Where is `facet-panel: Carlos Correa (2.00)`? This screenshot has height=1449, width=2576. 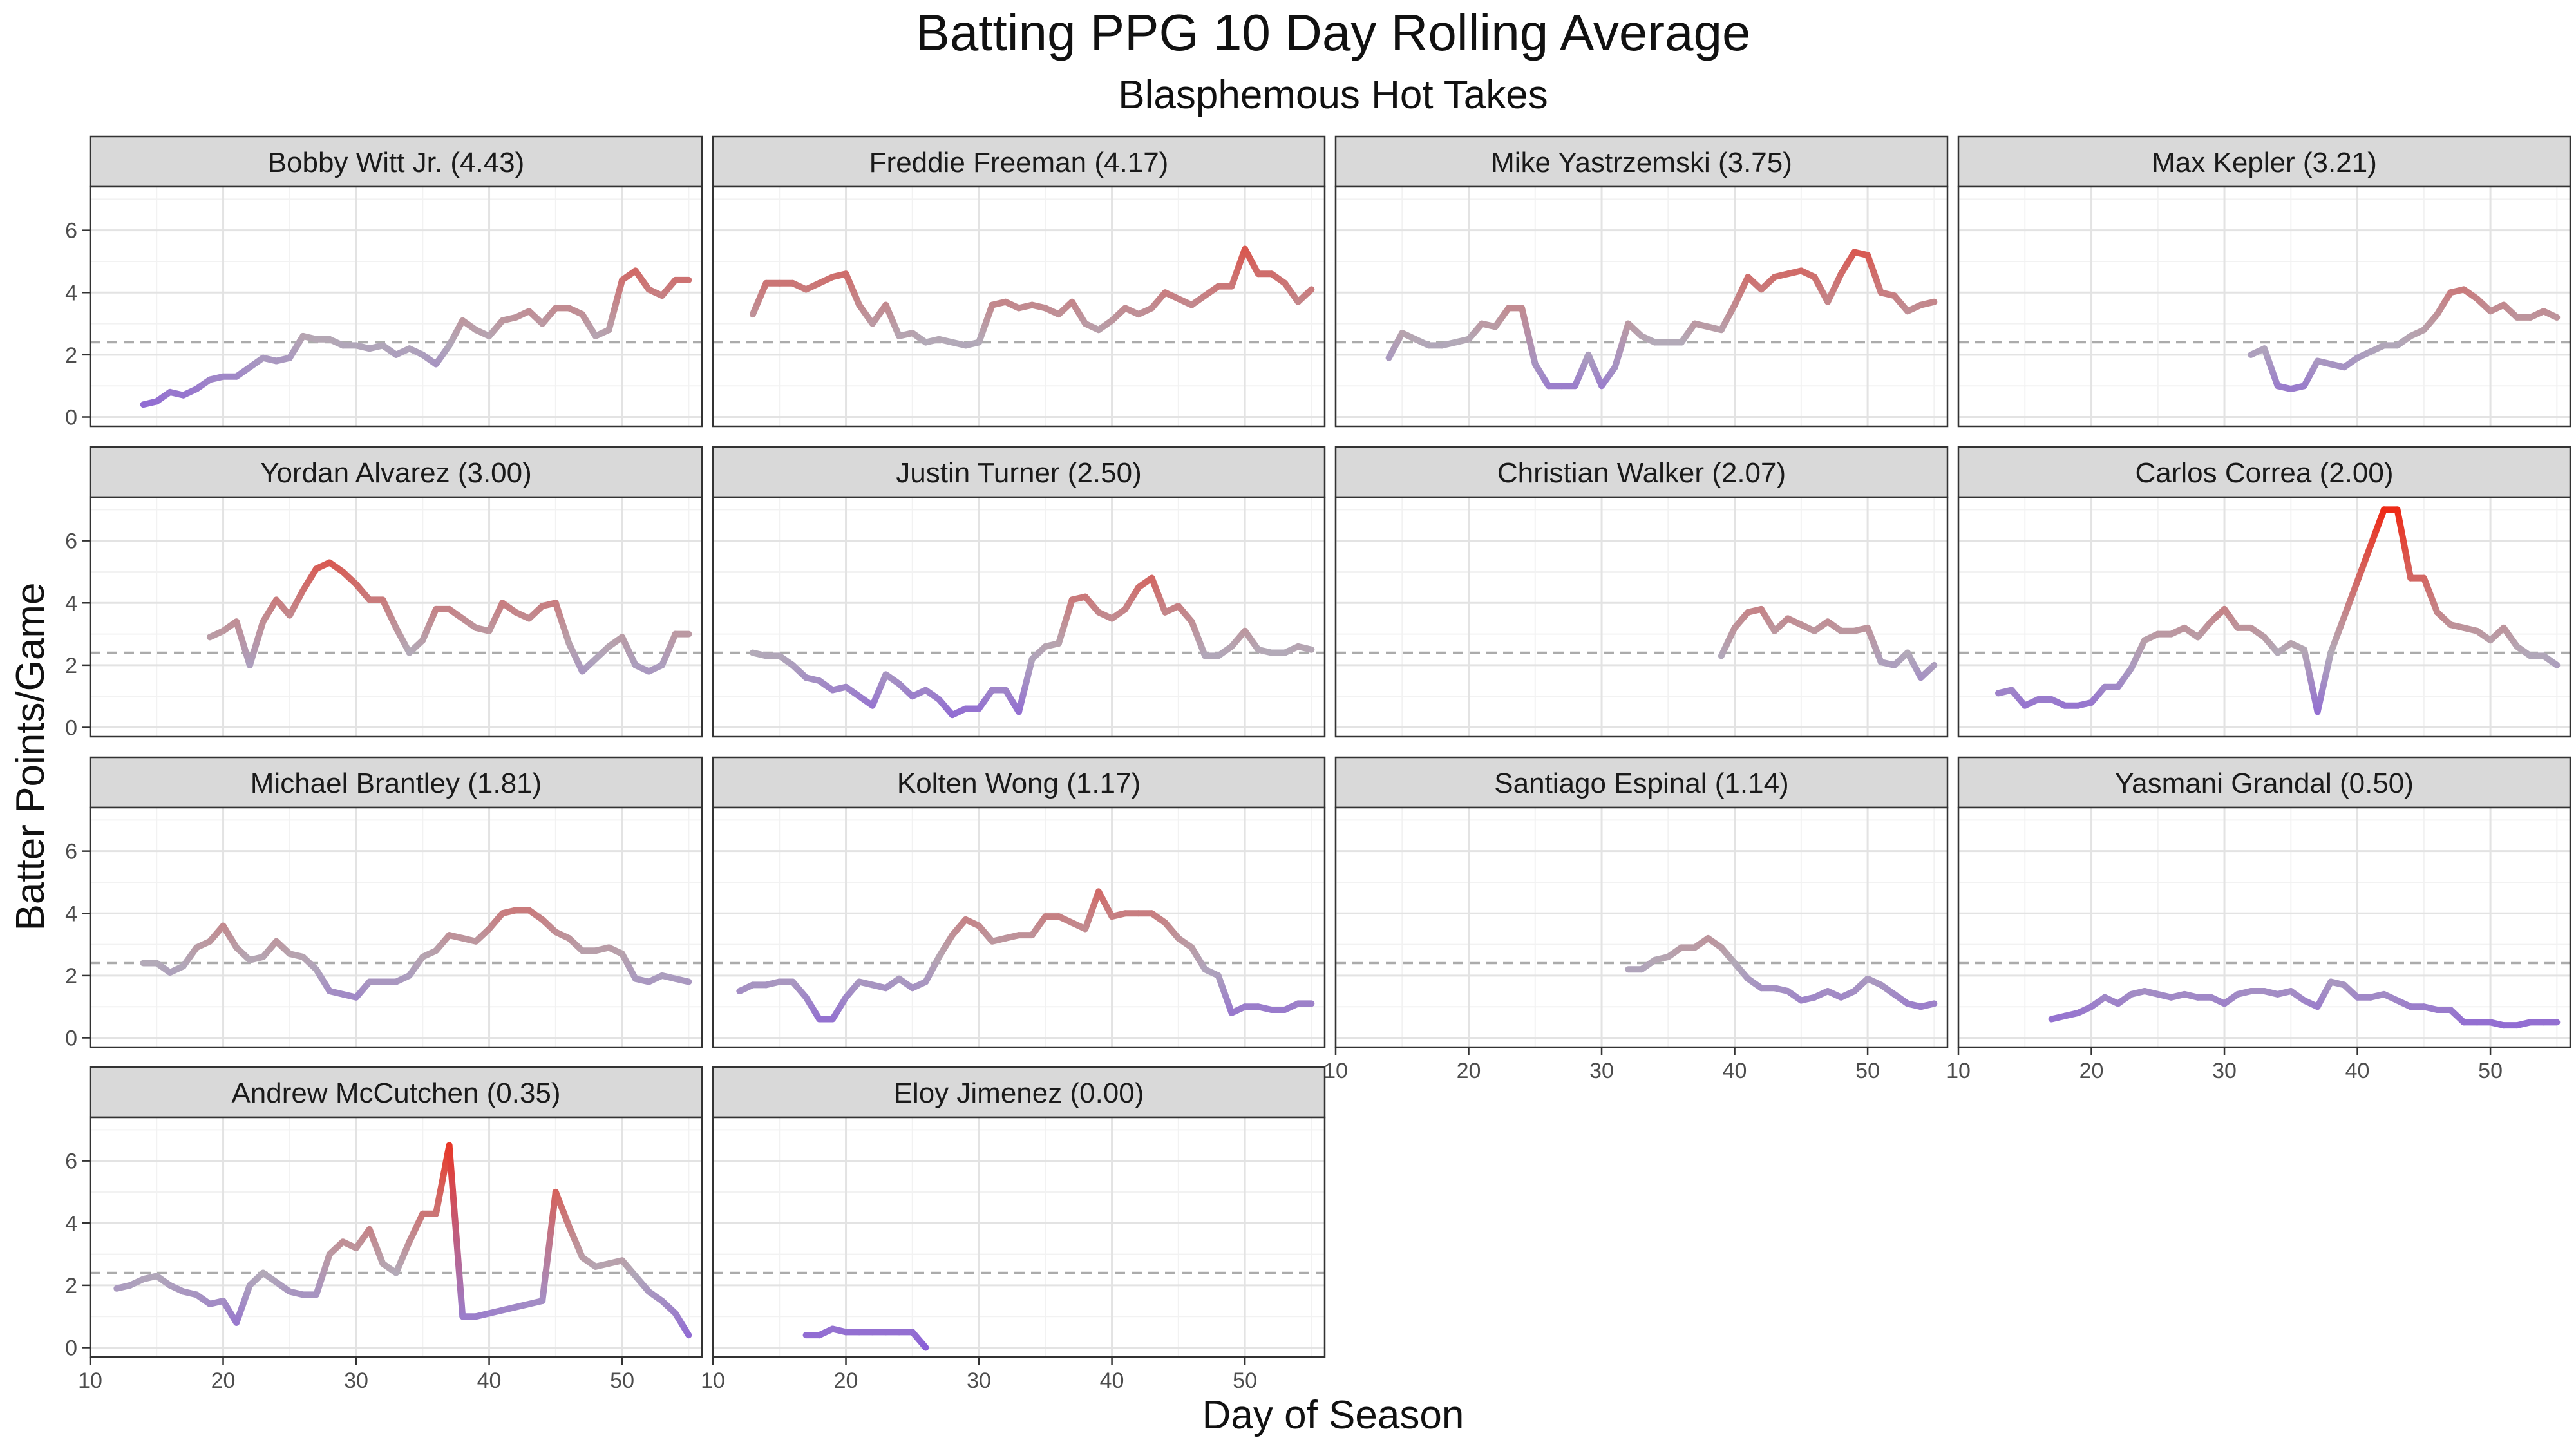
facet-panel: Carlos Correa (2.00) is located at coordinates (2264, 592).